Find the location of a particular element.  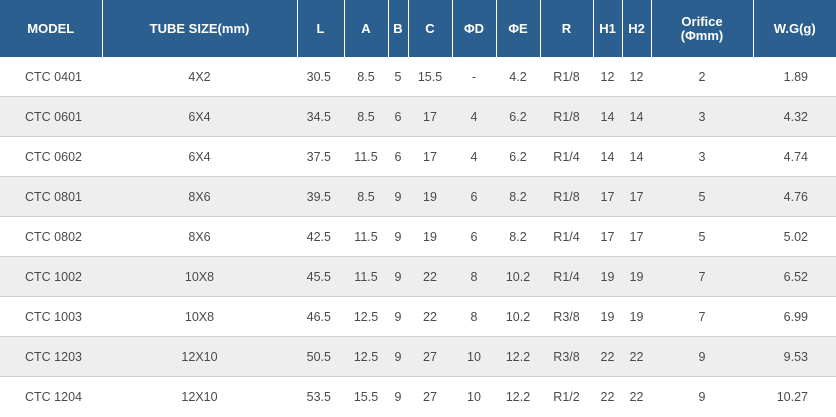

cell-wg: 4.76 is located at coordinates (794, 196).